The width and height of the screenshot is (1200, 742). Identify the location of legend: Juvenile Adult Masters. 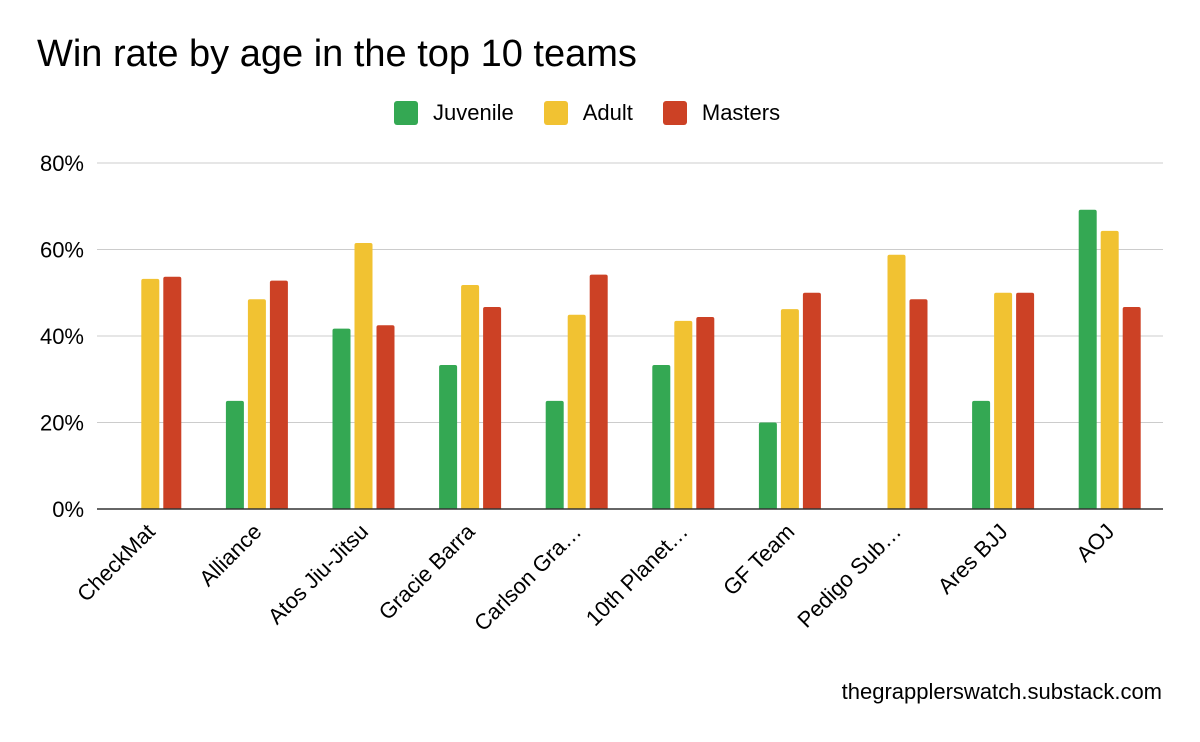
(602, 113).